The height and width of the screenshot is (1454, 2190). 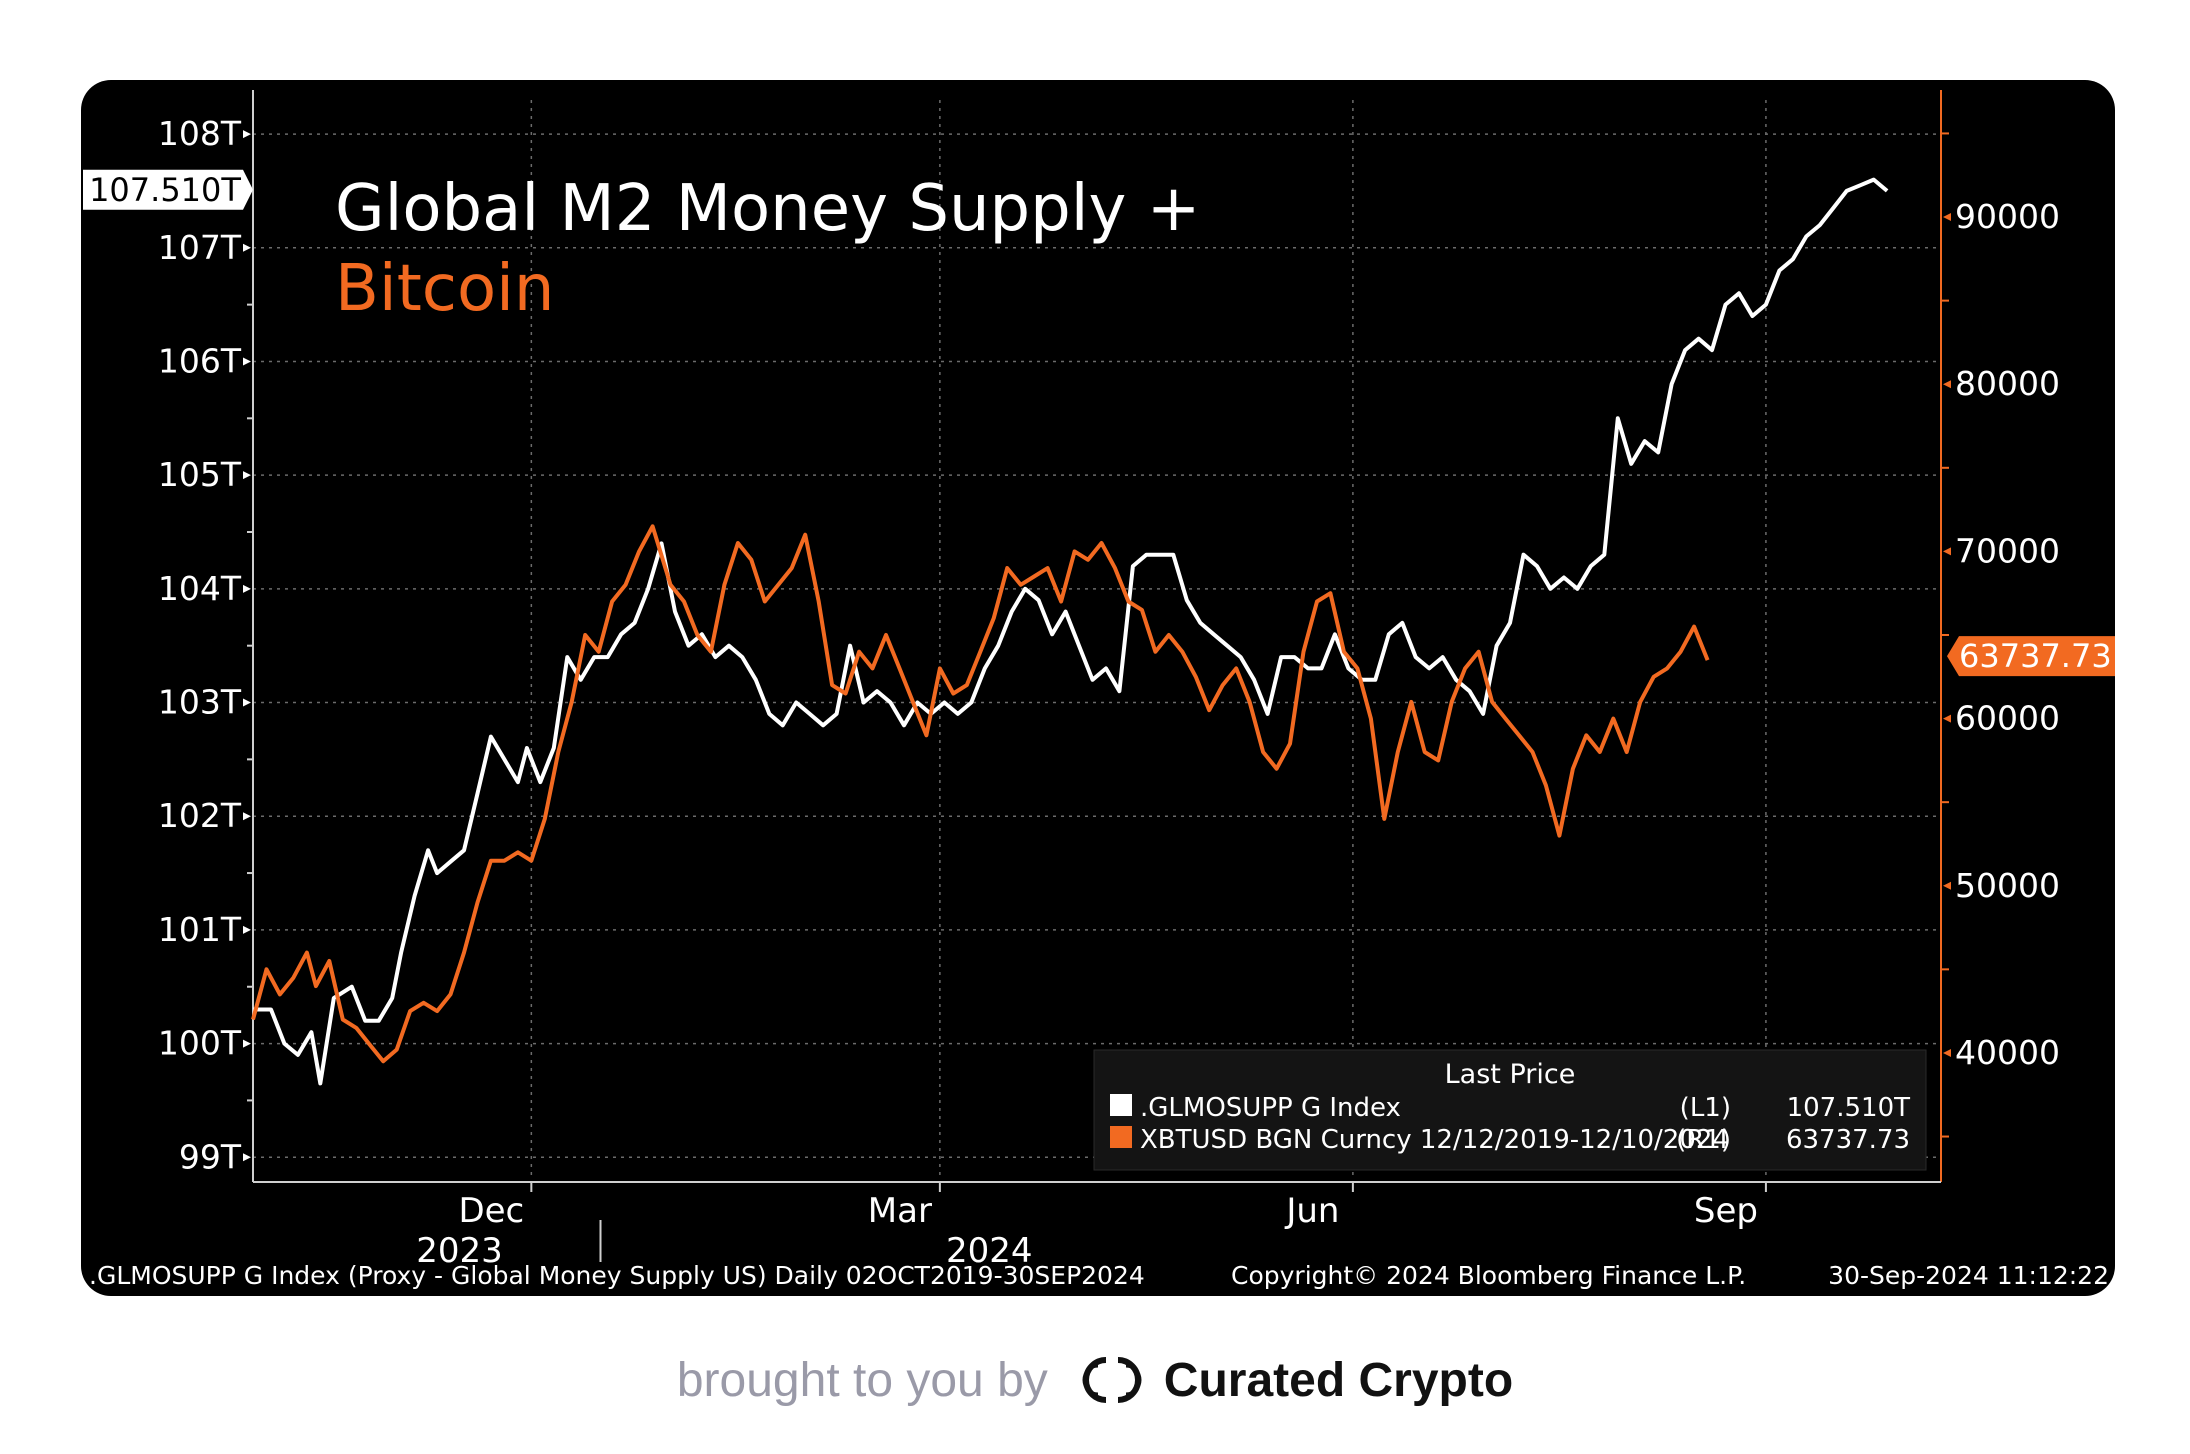 What do you see at coordinates (200, 1043) in the screenshot?
I see `left-tick-label: 100T` at bounding box center [200, 1043].